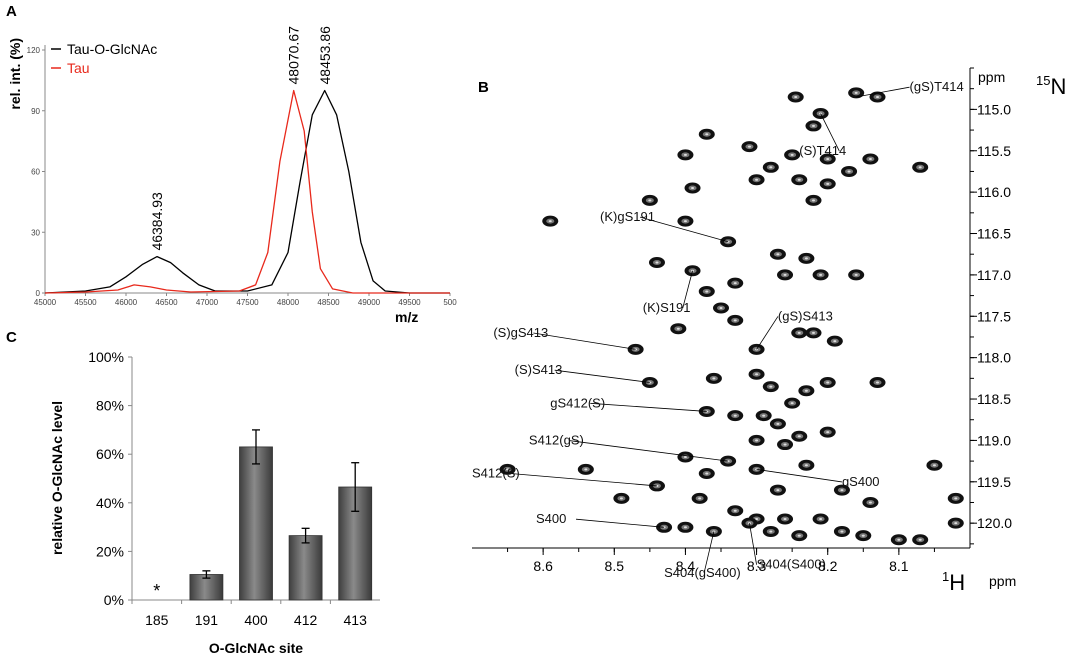 Image resolution: width=1084 pixels, height=658 pixels. Describe the element at coordinates (994, 358) in the screenshot. I see `panel-b-y-tick-label: 118.0` at that location.